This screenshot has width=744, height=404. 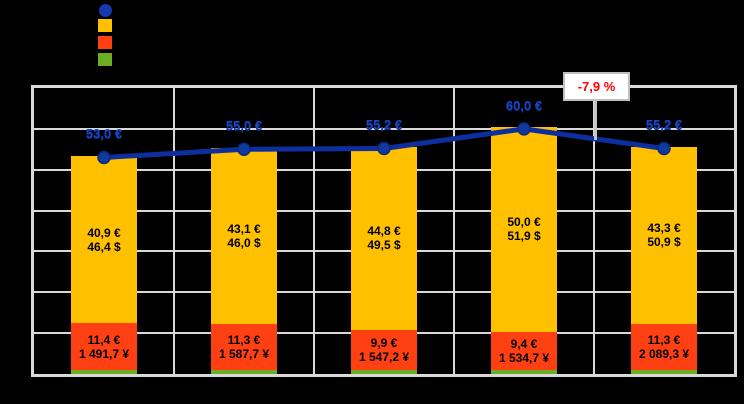 What do you see at coordinates (104, 232) in the screenshot?
I see `bar-value-line: 40,9 €` at bounding box center [104, 232].